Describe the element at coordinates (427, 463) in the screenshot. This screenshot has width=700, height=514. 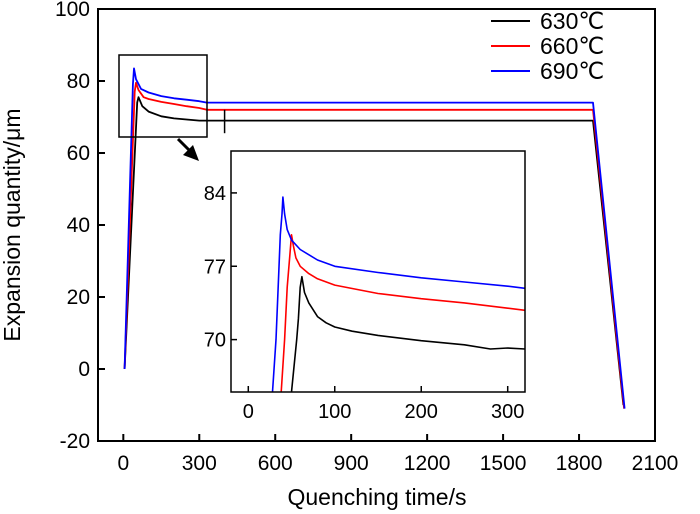
I see `main-x-tick-label: 1200` at that location.